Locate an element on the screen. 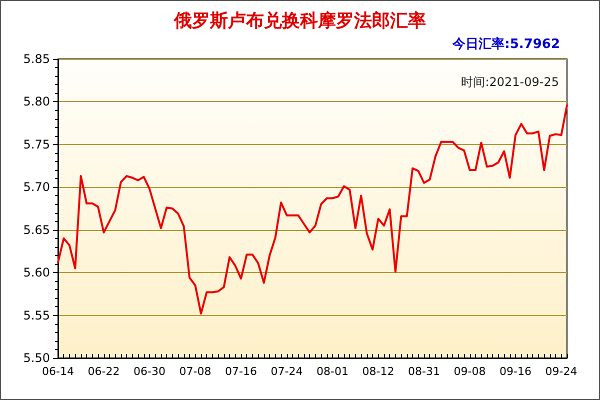  x-tick-label: 09-08 is located at coordinates (470, 371).